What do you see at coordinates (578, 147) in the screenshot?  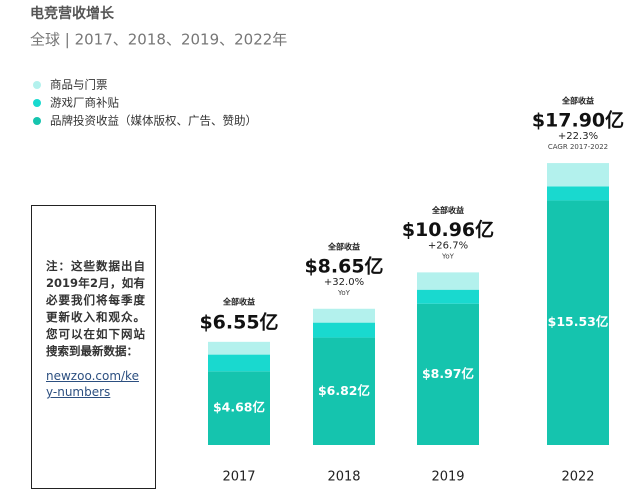 I see `growth-note: CAGR 2017-2022` at bounding box center [578, 147].